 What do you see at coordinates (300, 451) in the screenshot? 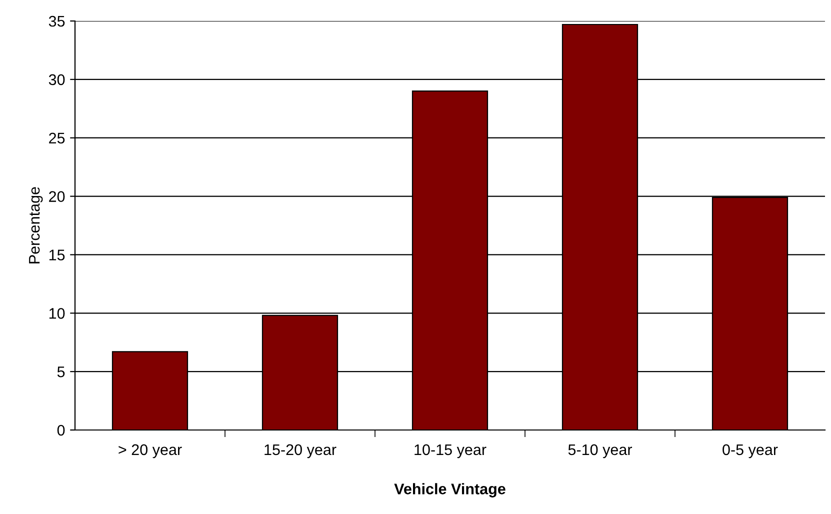
I see `x-tick-label: 15-20 year` at bounding box center [300, 451].